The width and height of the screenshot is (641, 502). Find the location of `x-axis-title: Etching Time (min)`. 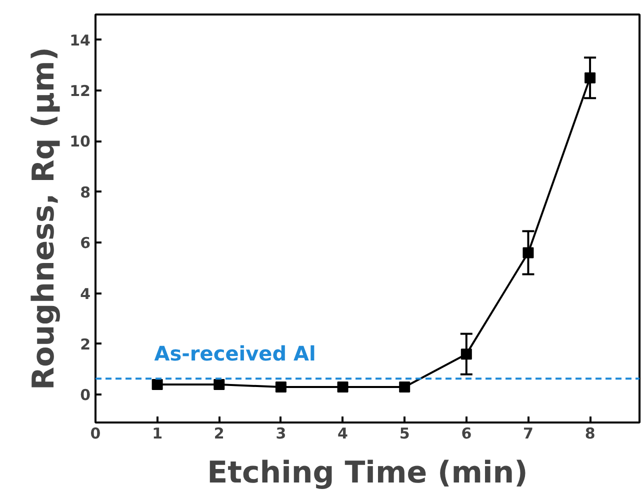

x-axis-title: Etching Time (min) is located at coordinates (367, 473).